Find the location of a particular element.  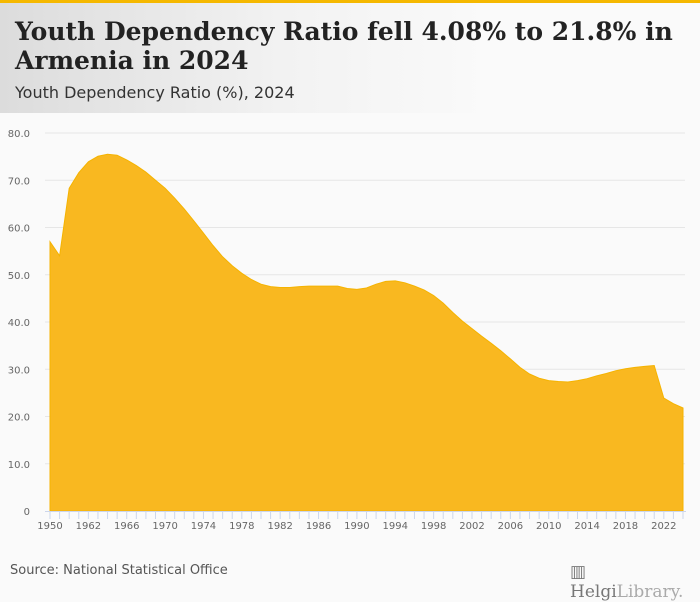

y-tick-label: 40.0 is located at coordinates (19, 323).